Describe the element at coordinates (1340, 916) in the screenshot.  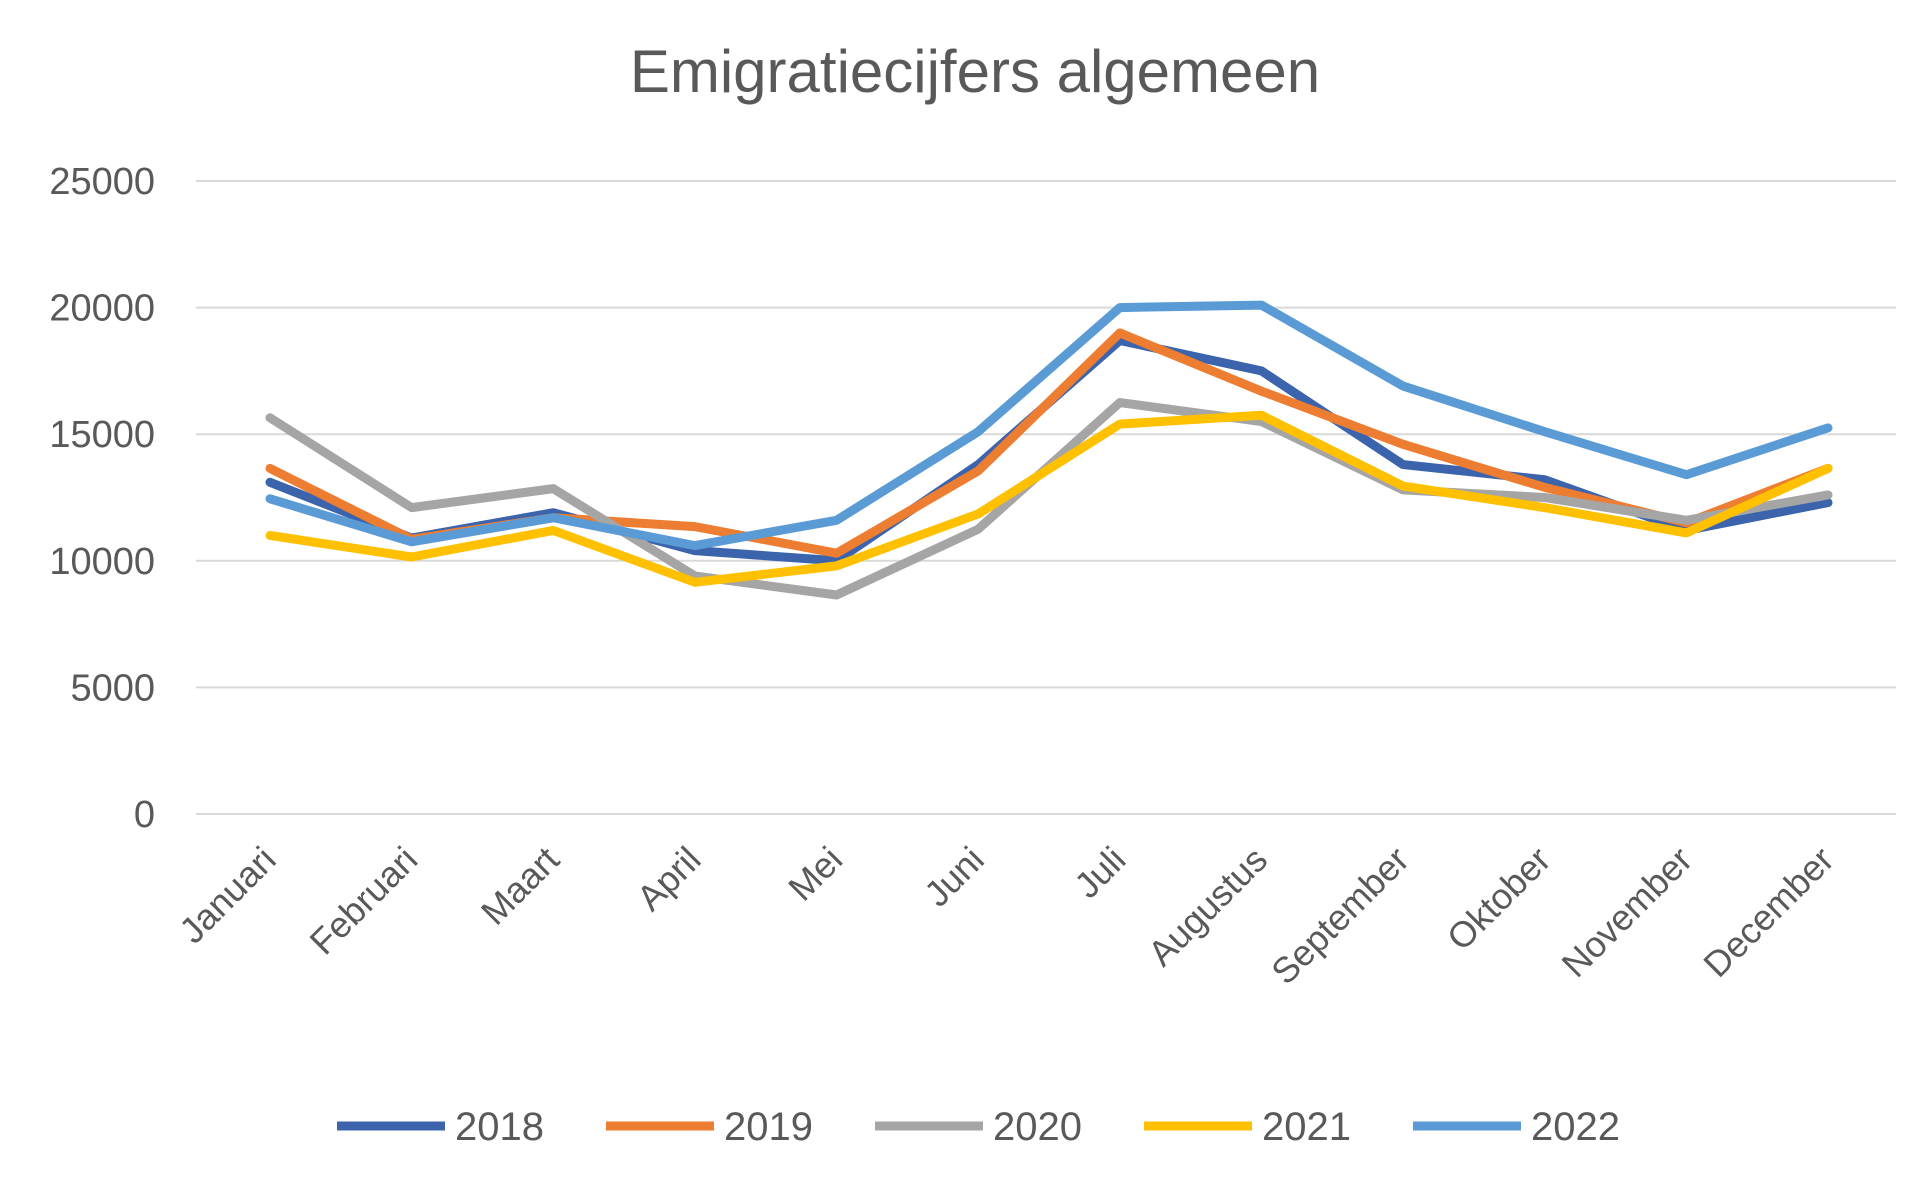
I see `x-tick-label: September` at that location.